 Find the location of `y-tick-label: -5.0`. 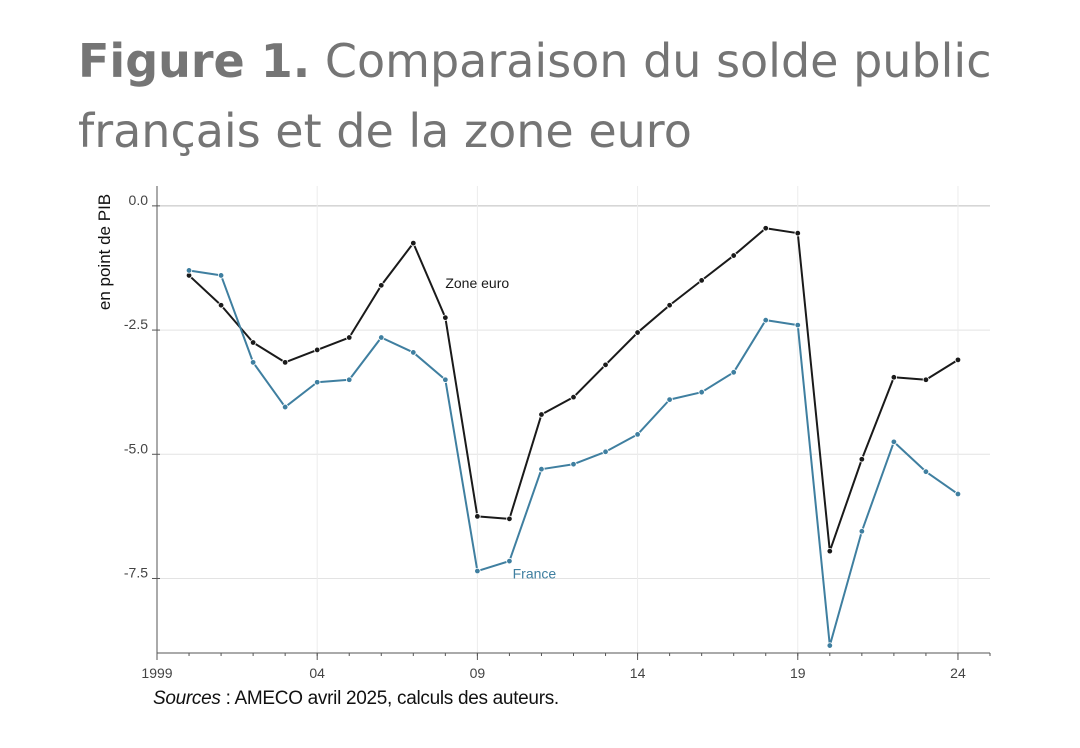

y-tick-label: -5.0 is located at coordinates (136, 448).